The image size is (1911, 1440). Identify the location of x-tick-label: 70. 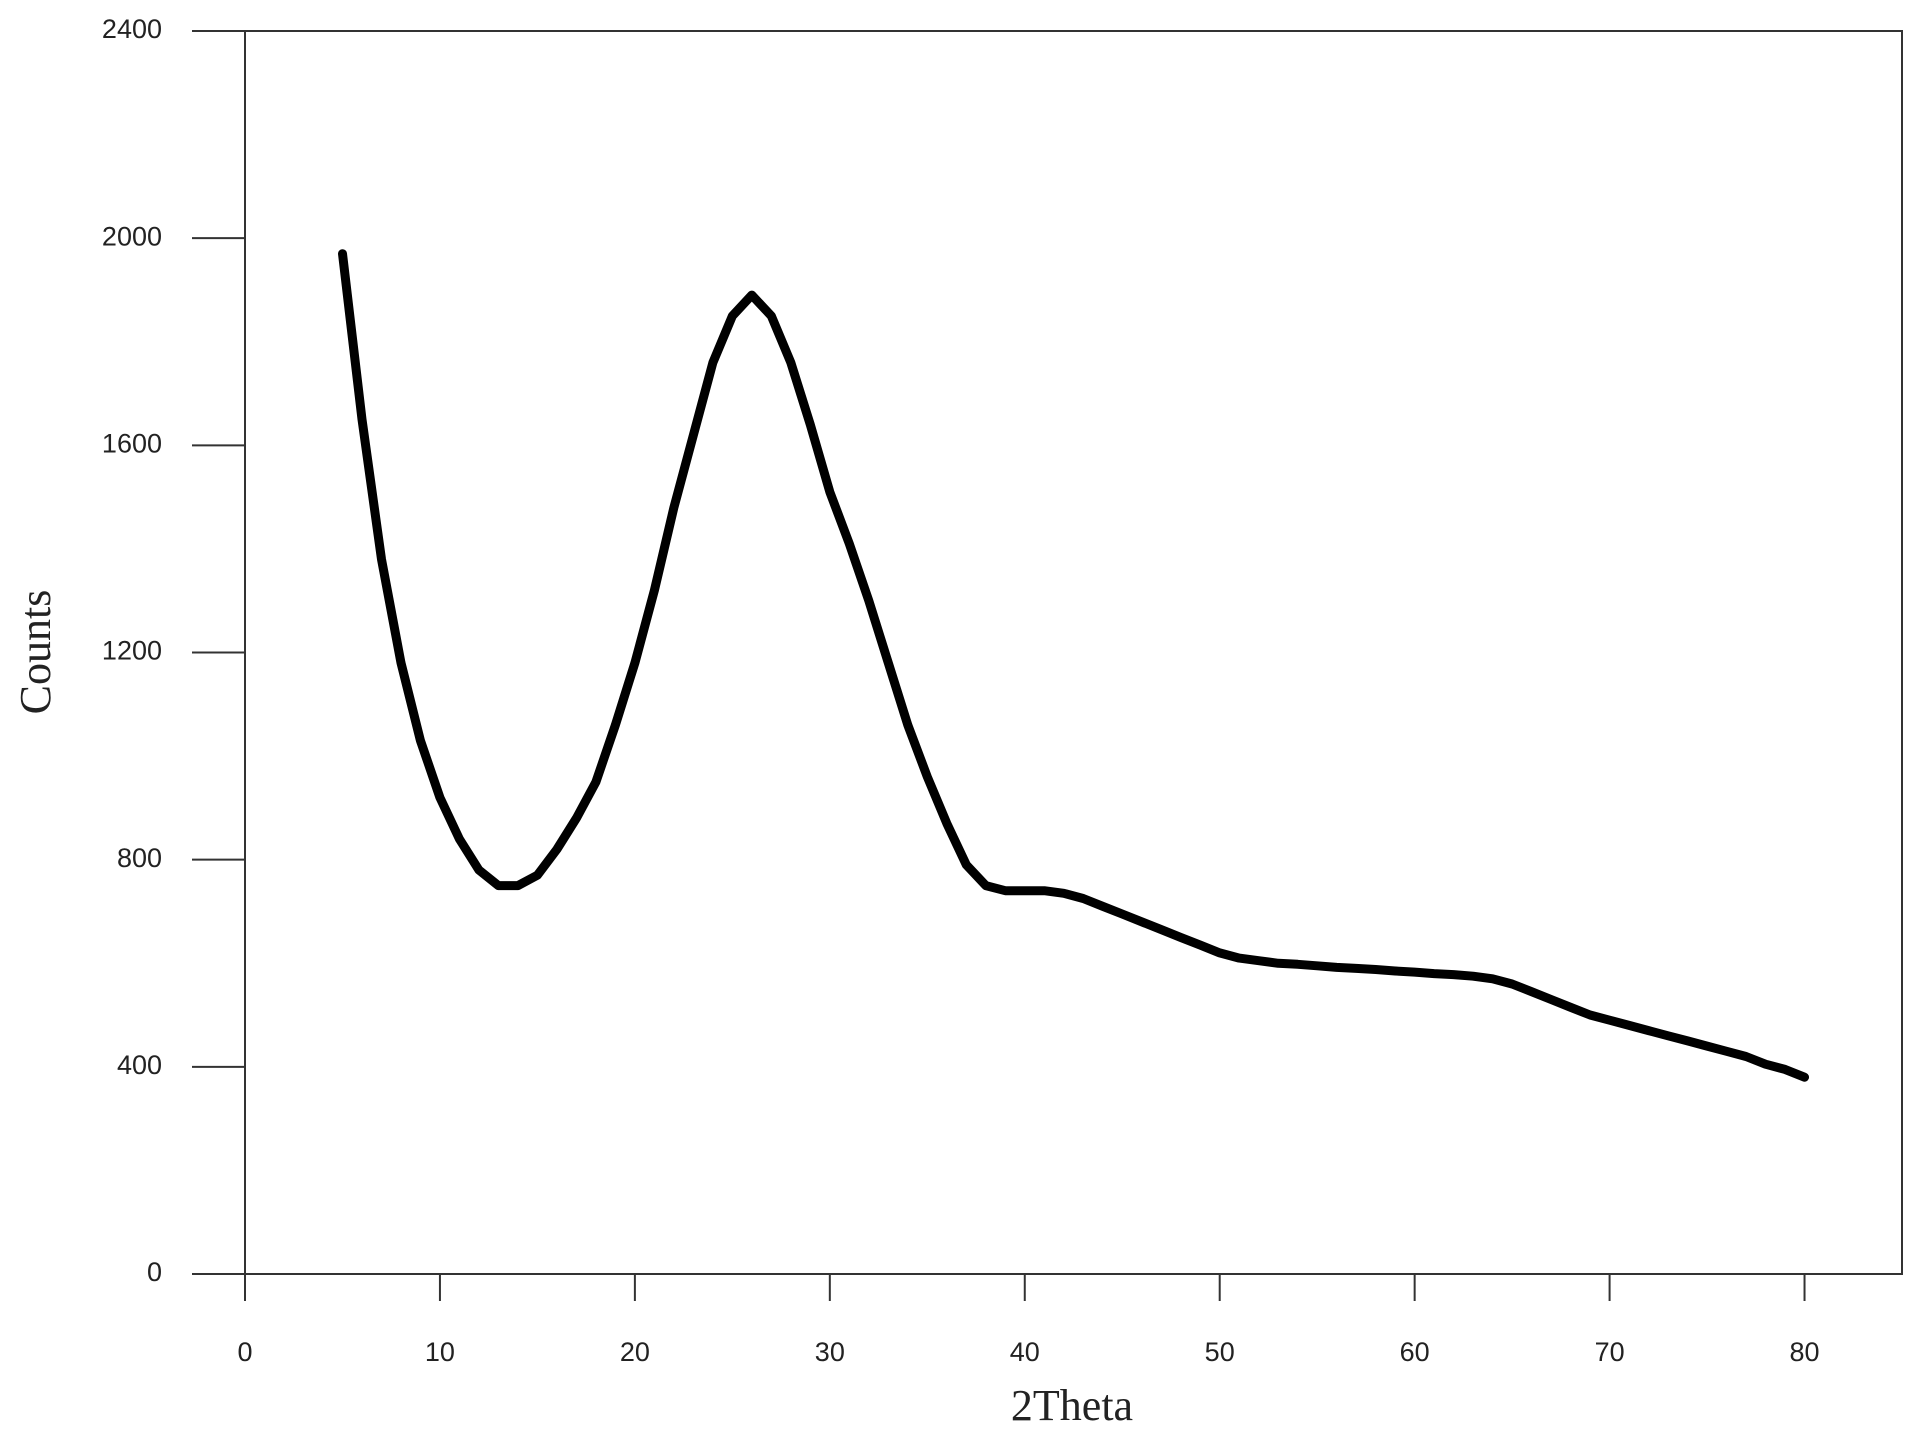
(1610, 1352).